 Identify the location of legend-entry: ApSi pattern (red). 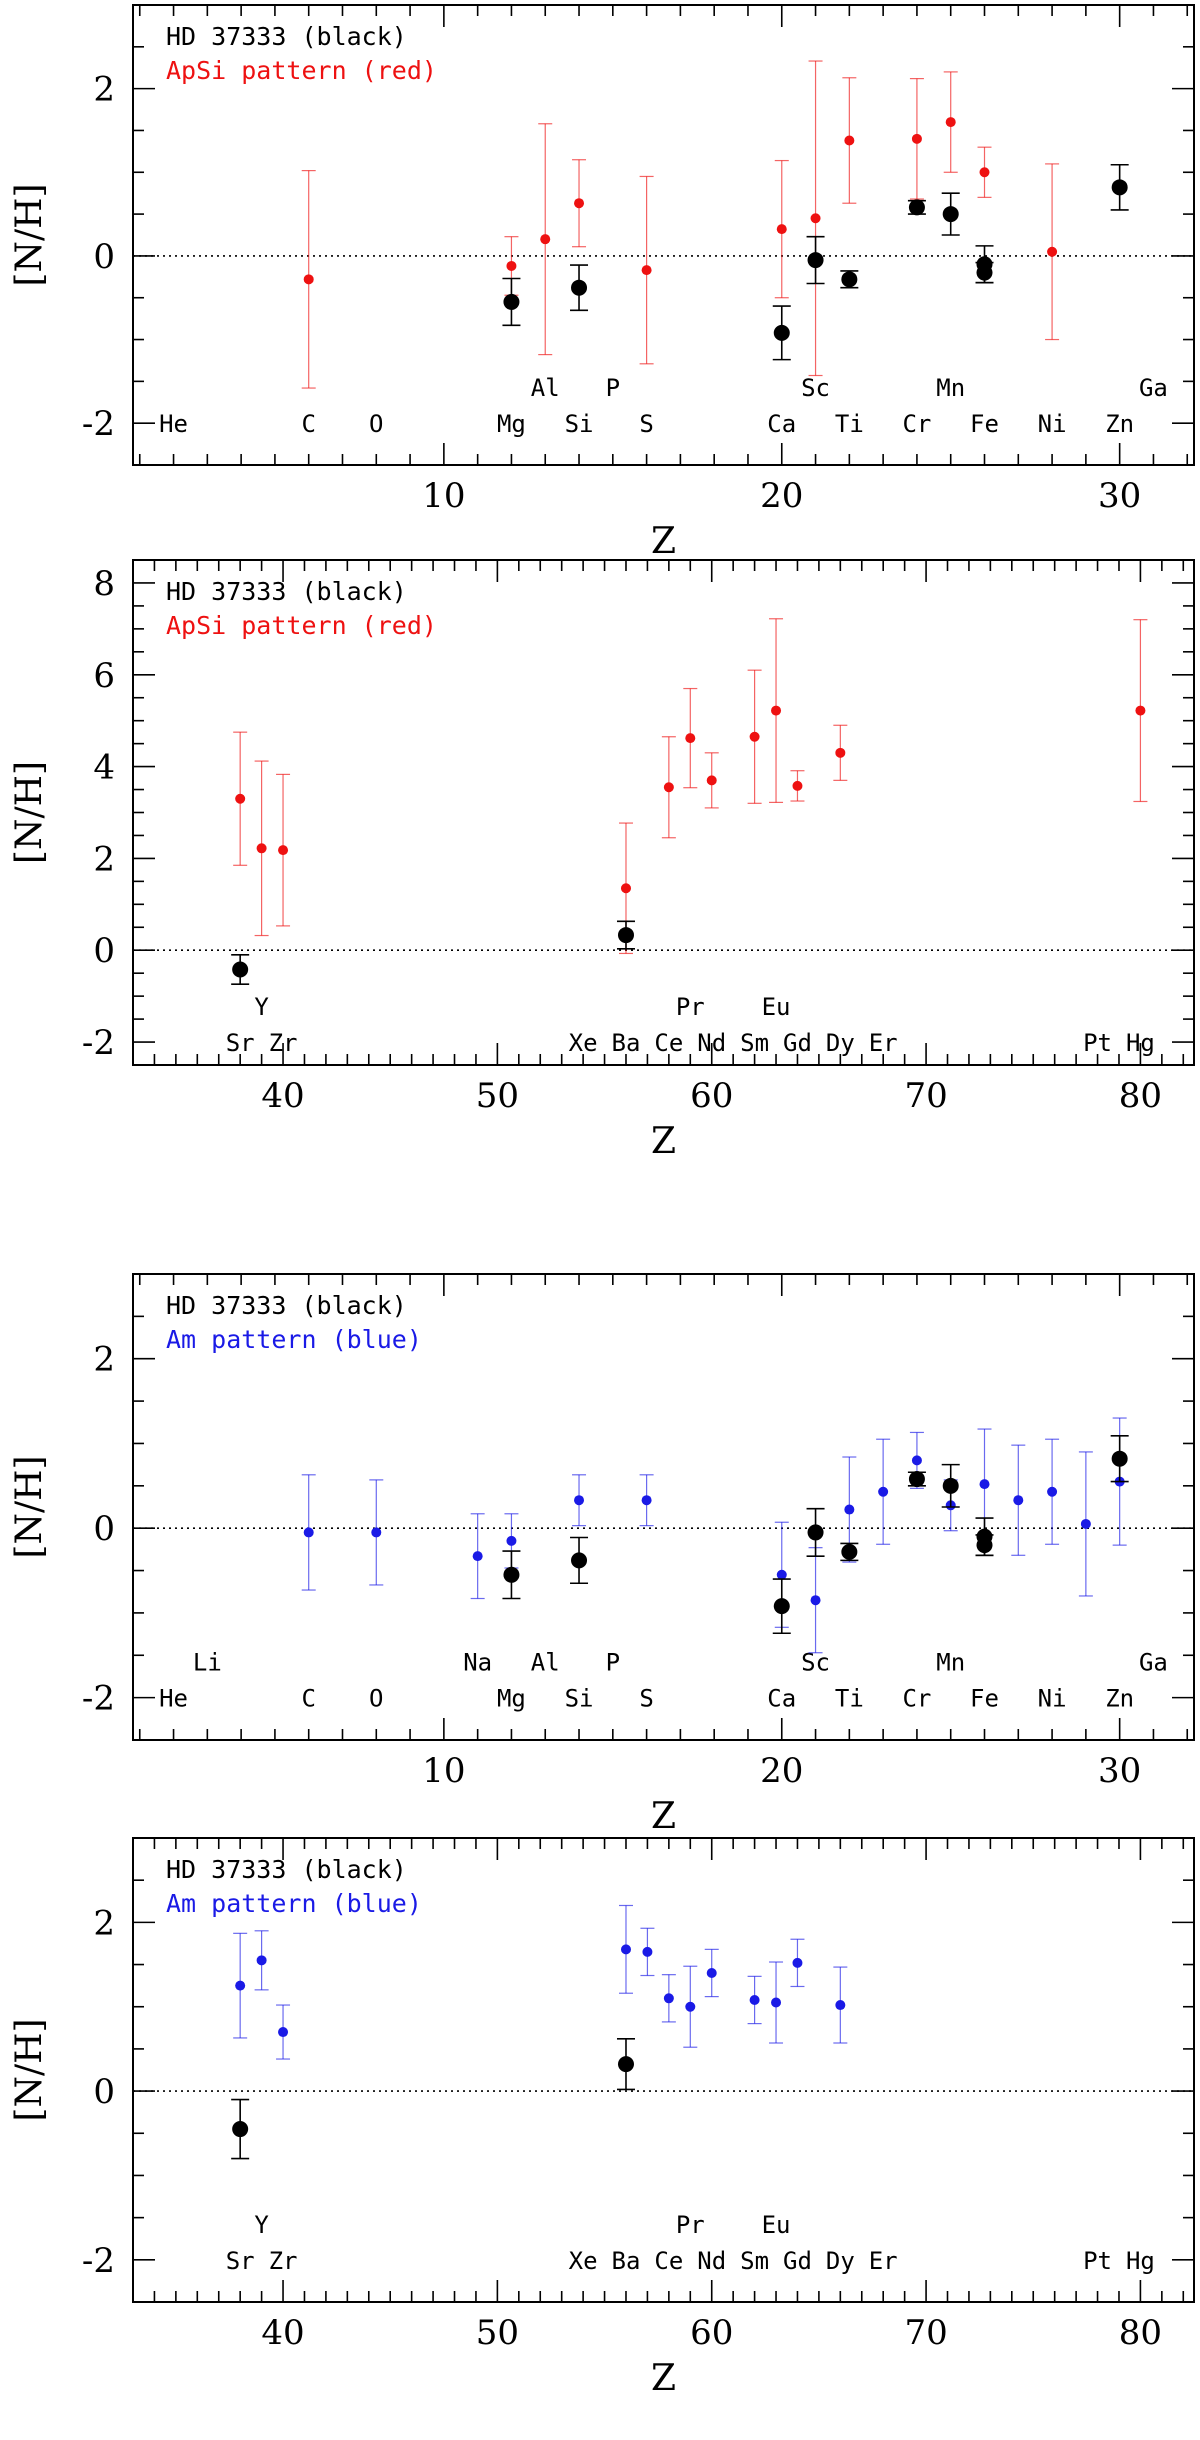
(301, 70).